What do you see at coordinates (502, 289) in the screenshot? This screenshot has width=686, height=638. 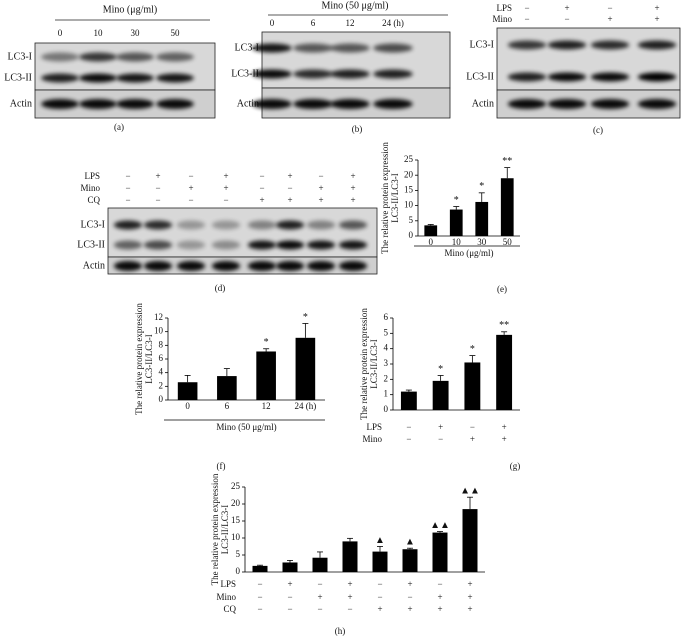 I see `panel-label: (e)` at bounding box center [502, 289].